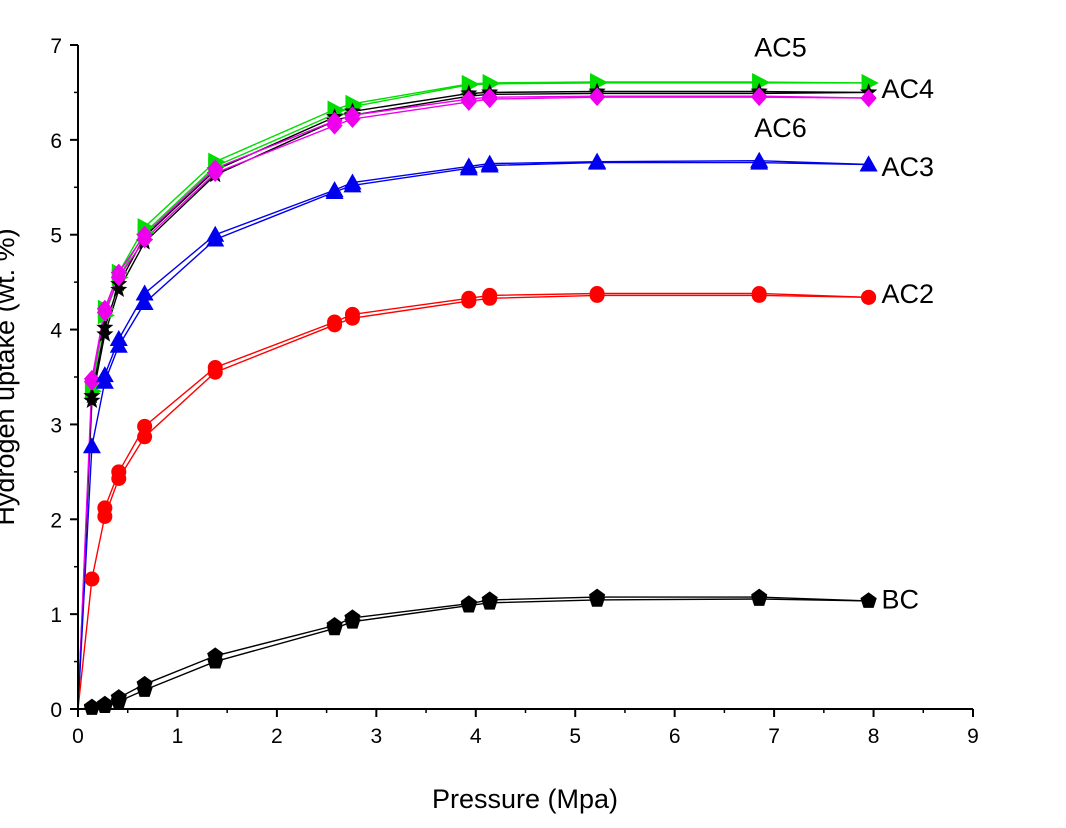 This screenshot has width=1066, height=828. I want to click on x-tick-label: 6, so click(675, 736).